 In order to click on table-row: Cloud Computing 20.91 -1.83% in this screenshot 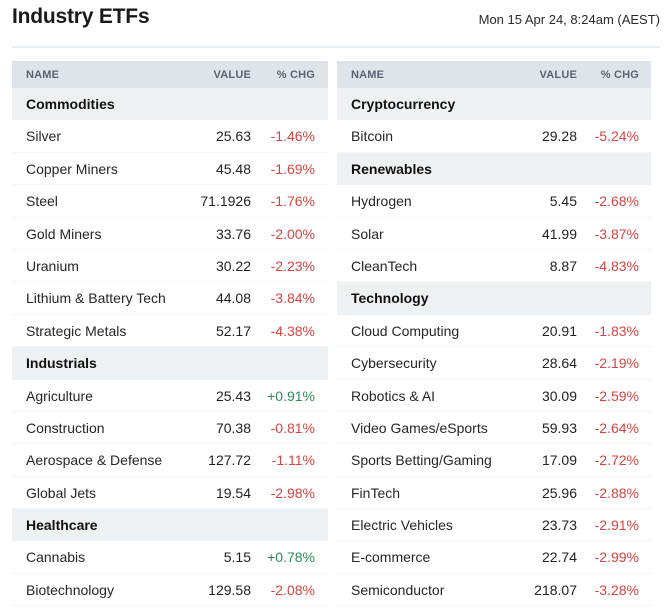, I will do `click(494, 331)`.